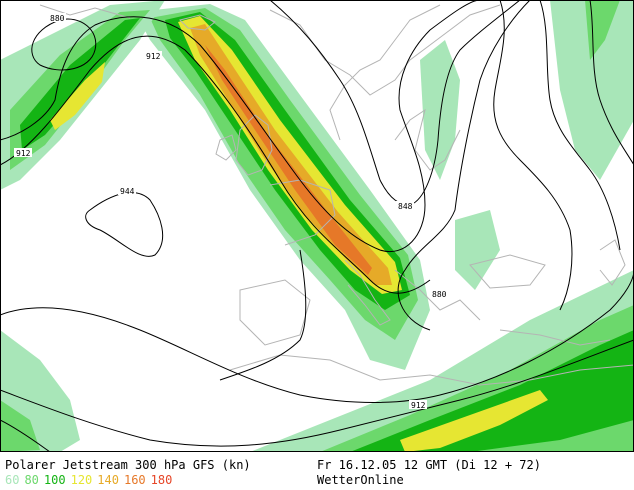  Describe the element at coordinates (275, 312) in the screenshot. I see `coastline-iberia` at that location.